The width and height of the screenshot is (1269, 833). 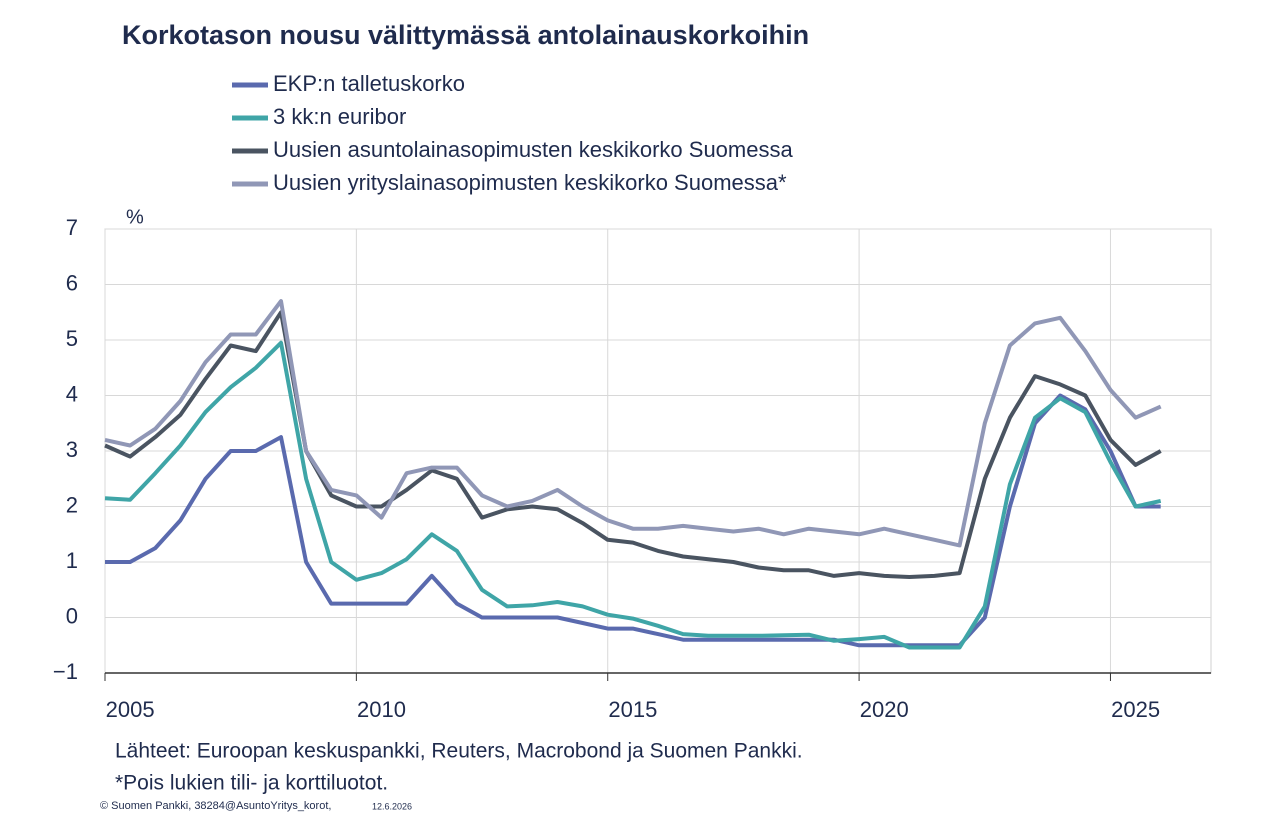 I want to click on y-tick-label: 1, so click(x=72, y=560).